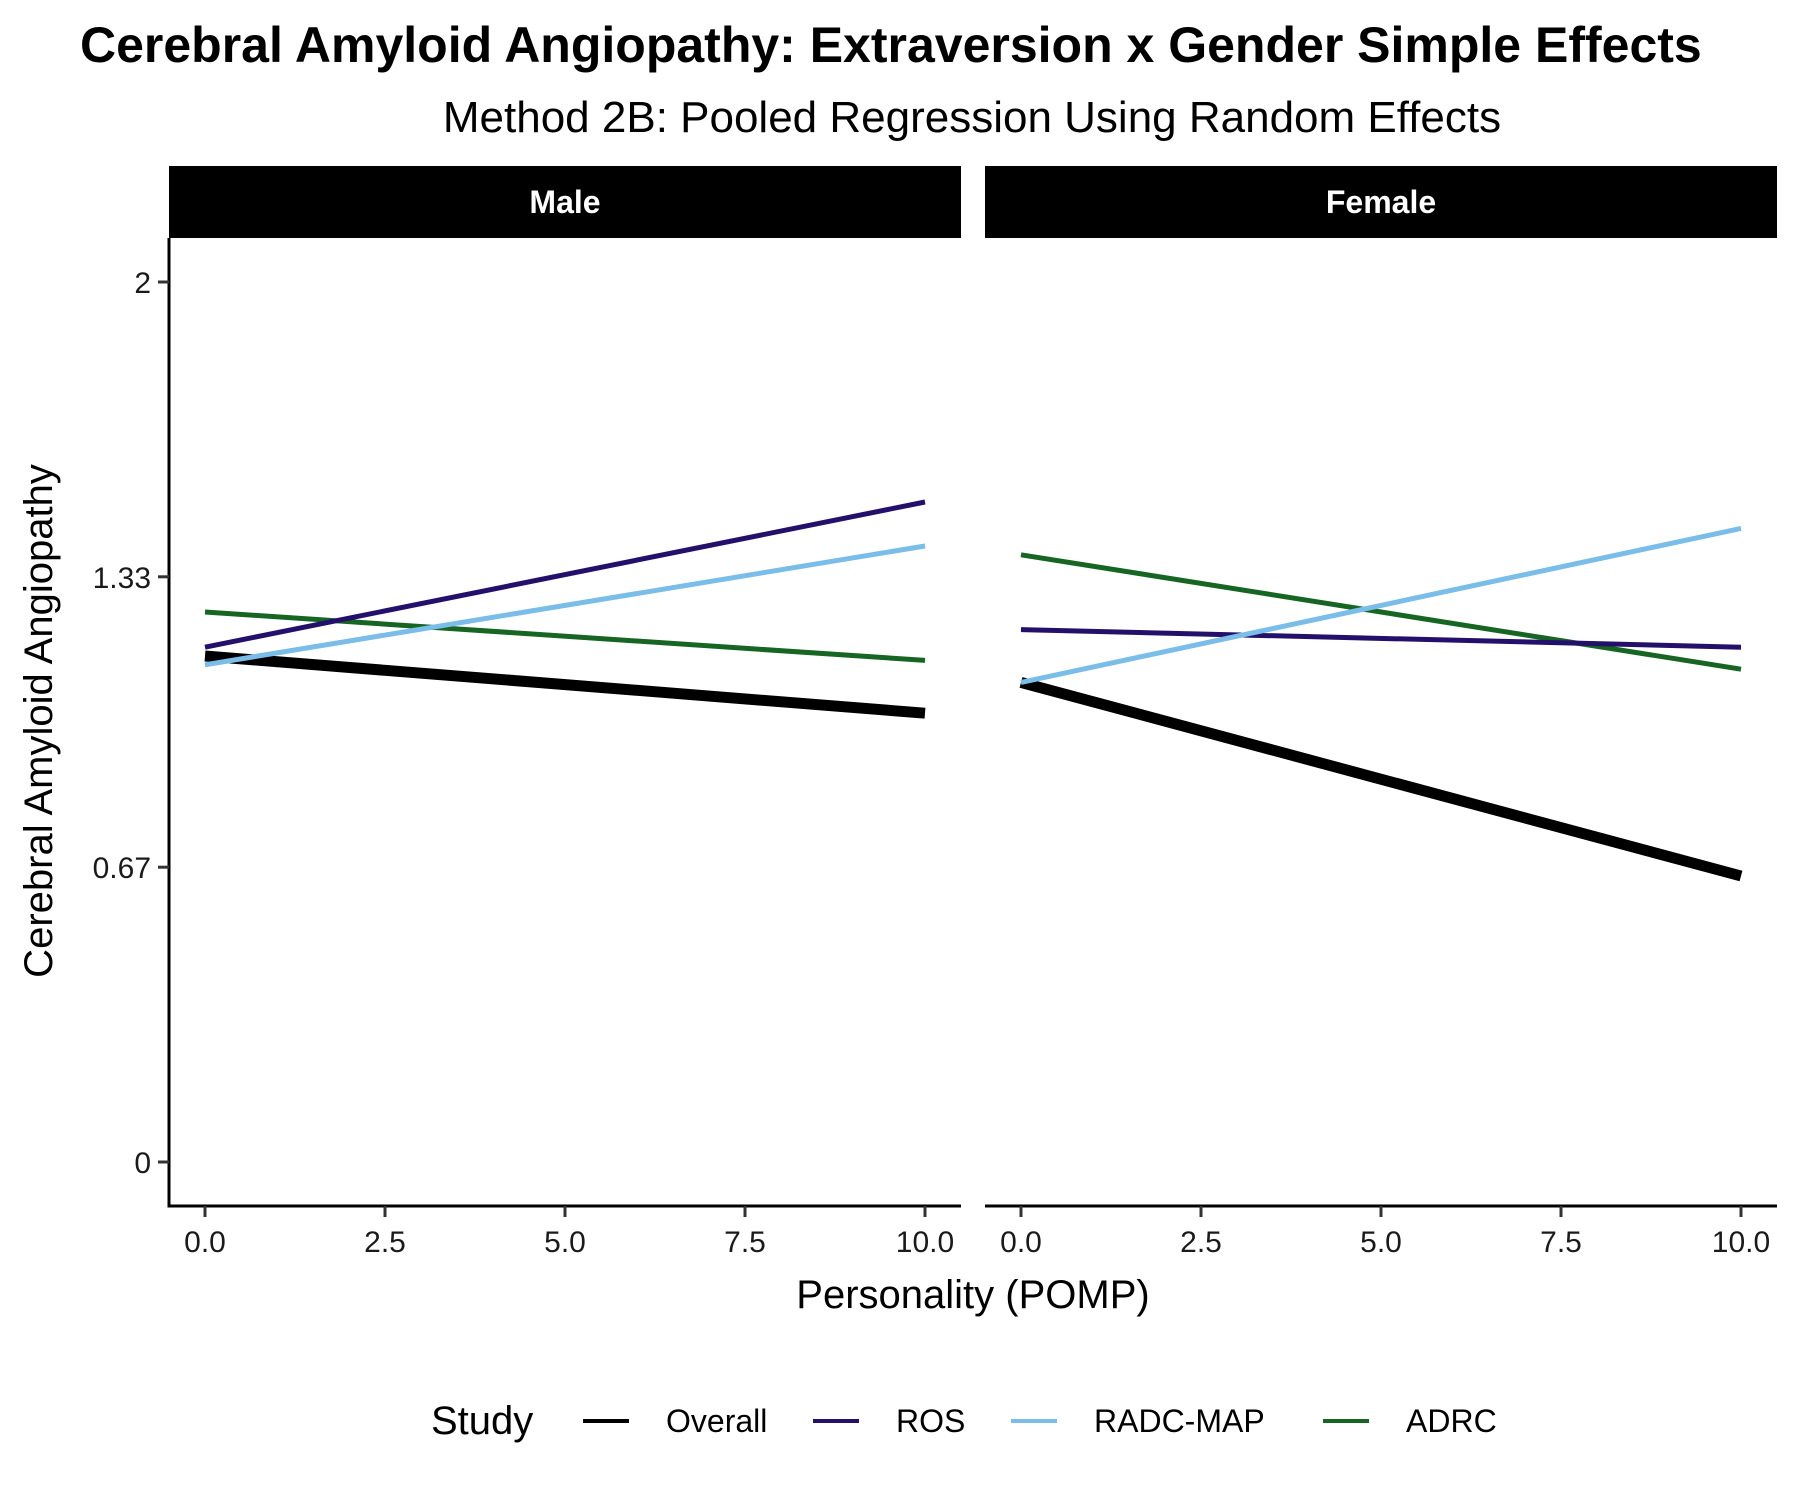 The height and width of the screenshot is (1500, 1800). Describe the element at coordinates (716, 1421) in the screenshot. I see `legend-label-overall: Overall` at that location.